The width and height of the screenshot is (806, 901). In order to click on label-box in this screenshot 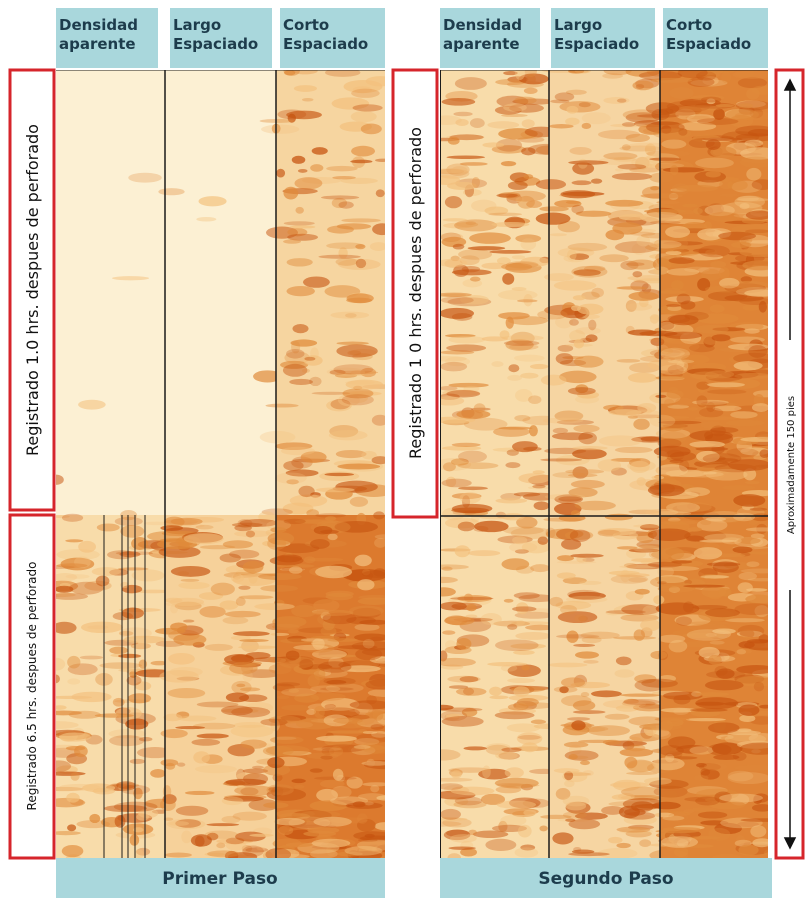, I will do `click(32, 686)`.